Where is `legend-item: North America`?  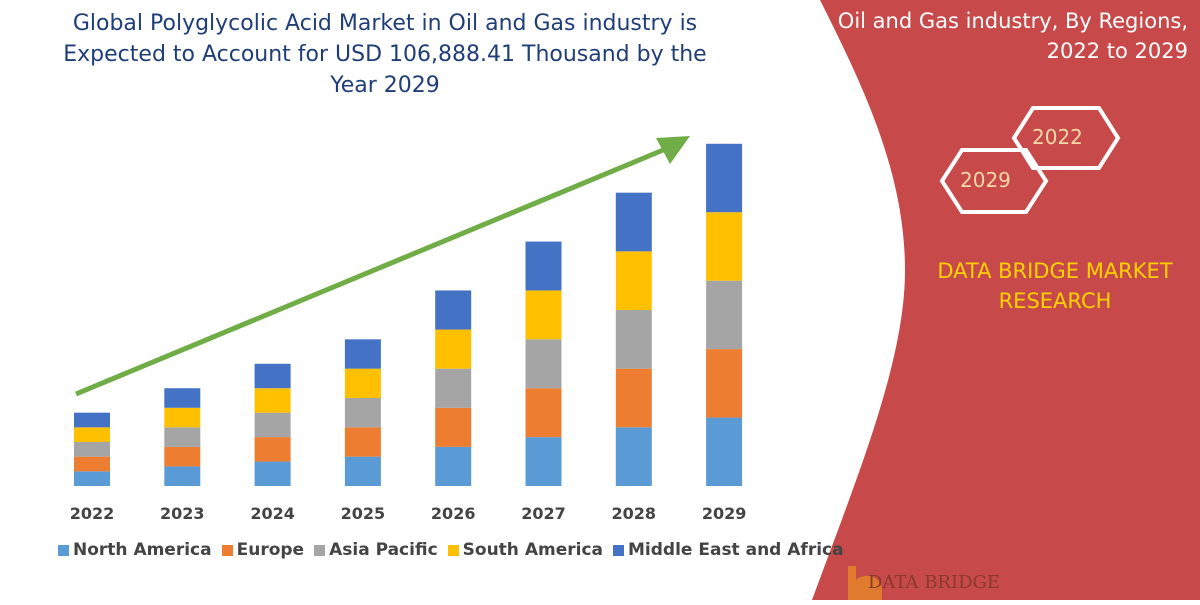 legend-item: North America is located at coordinates (135, 550).